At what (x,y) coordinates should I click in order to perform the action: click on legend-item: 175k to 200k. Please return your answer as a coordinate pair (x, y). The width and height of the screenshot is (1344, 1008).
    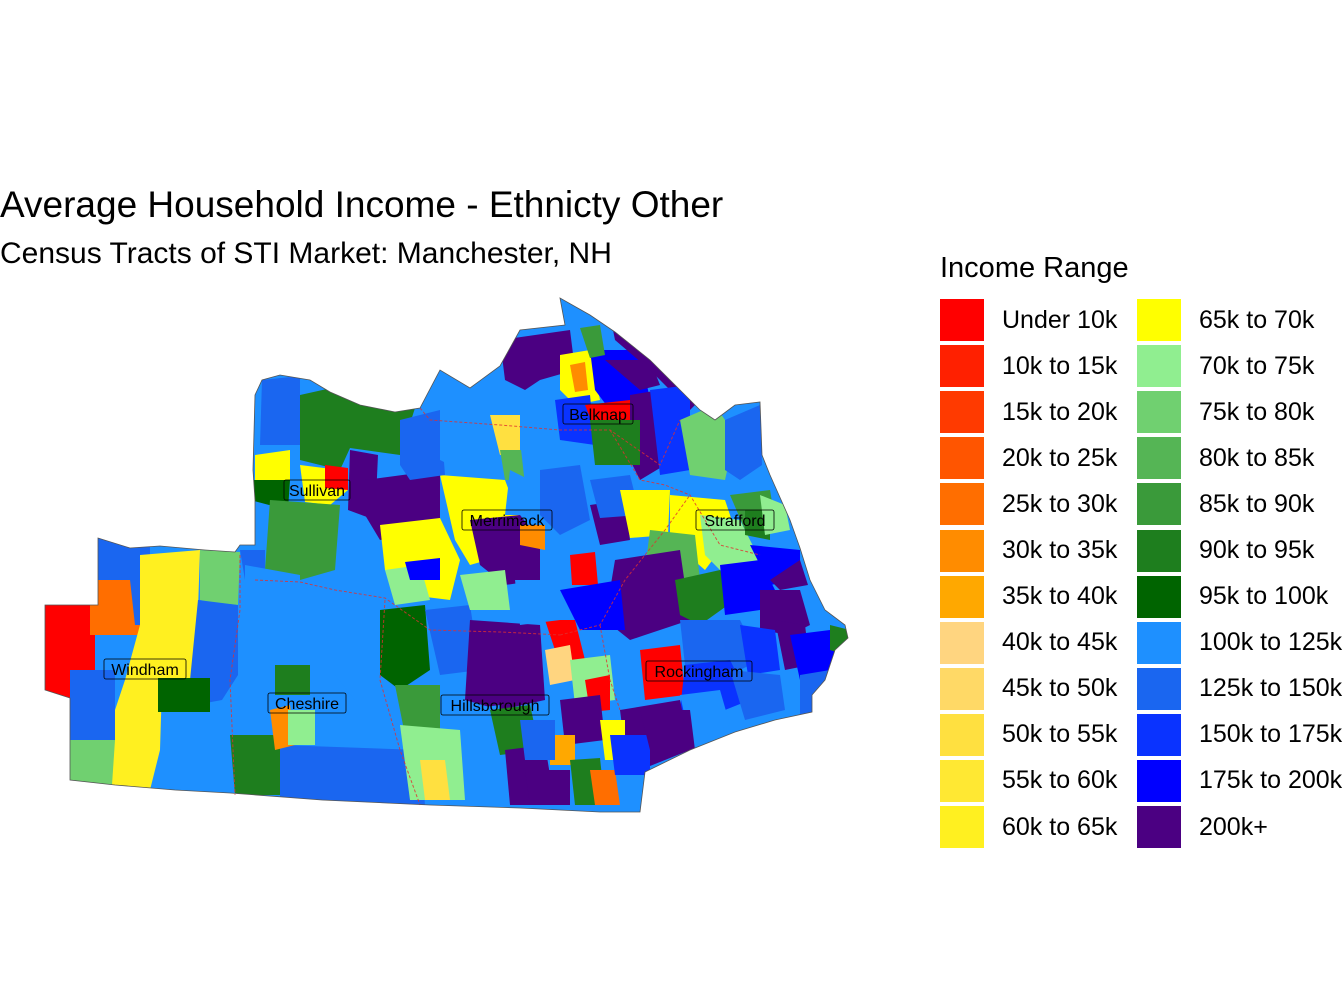
    Looking at the image, I should click on (1239, 781).